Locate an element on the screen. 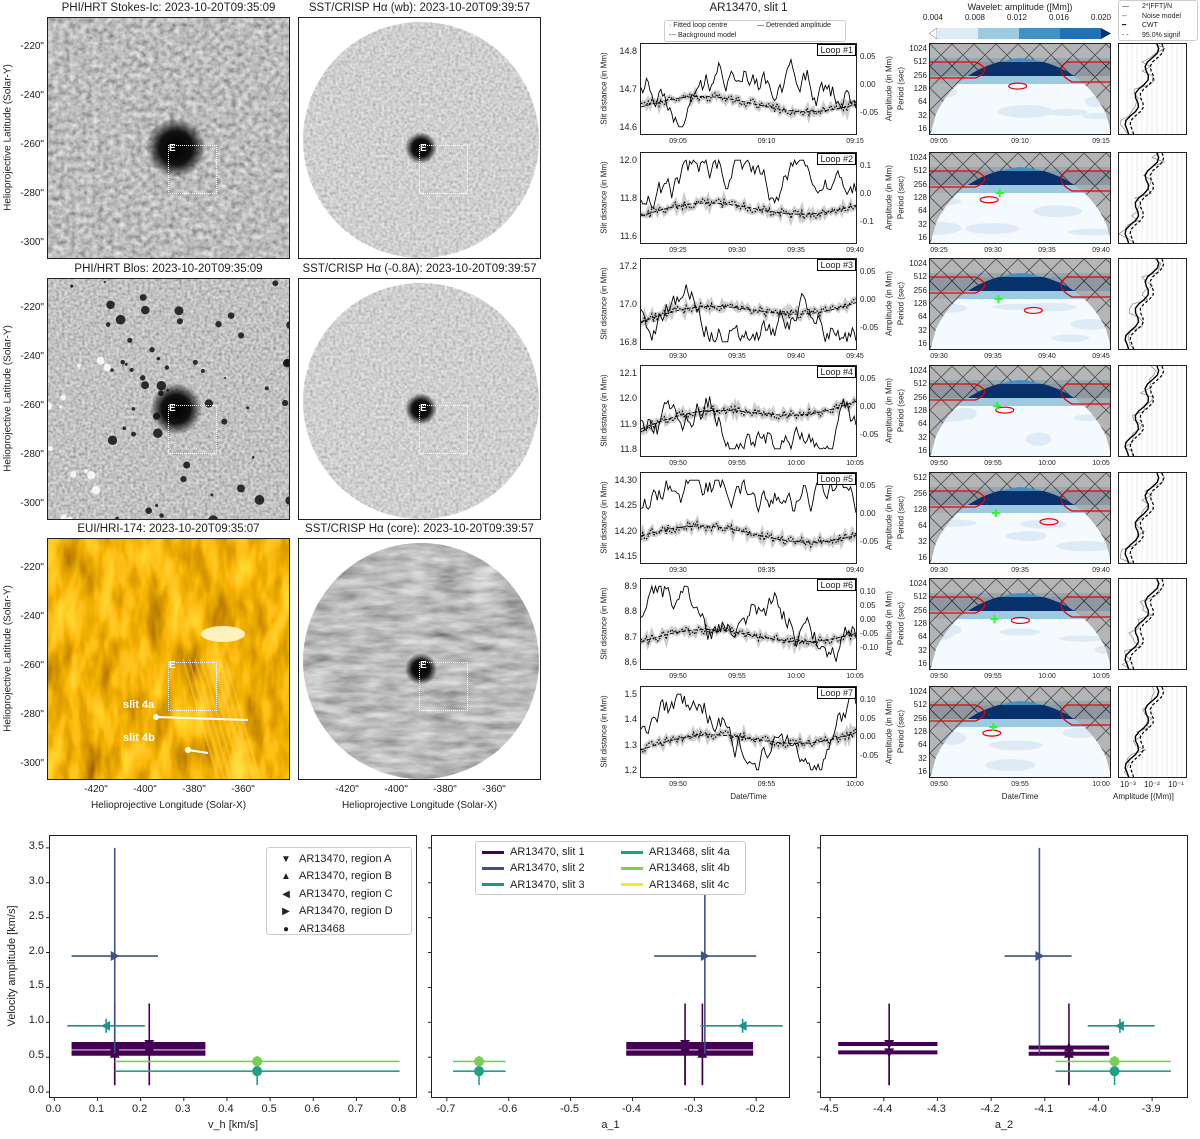  y-tick-label: 1.5 is located at coordinates (36, 985).